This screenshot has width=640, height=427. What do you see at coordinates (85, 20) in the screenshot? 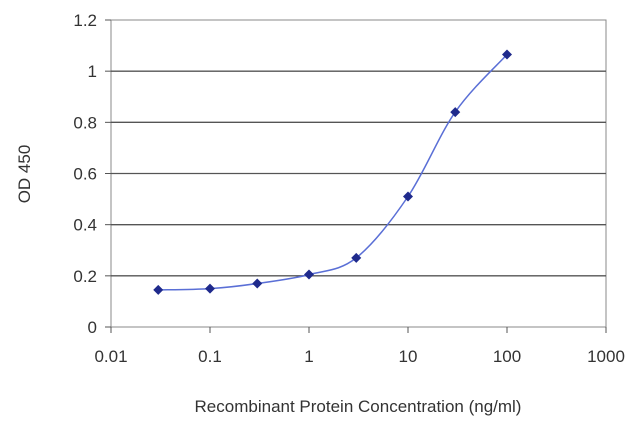
I see `y-tick-label: 1.2` at bounding box center [85, 20].